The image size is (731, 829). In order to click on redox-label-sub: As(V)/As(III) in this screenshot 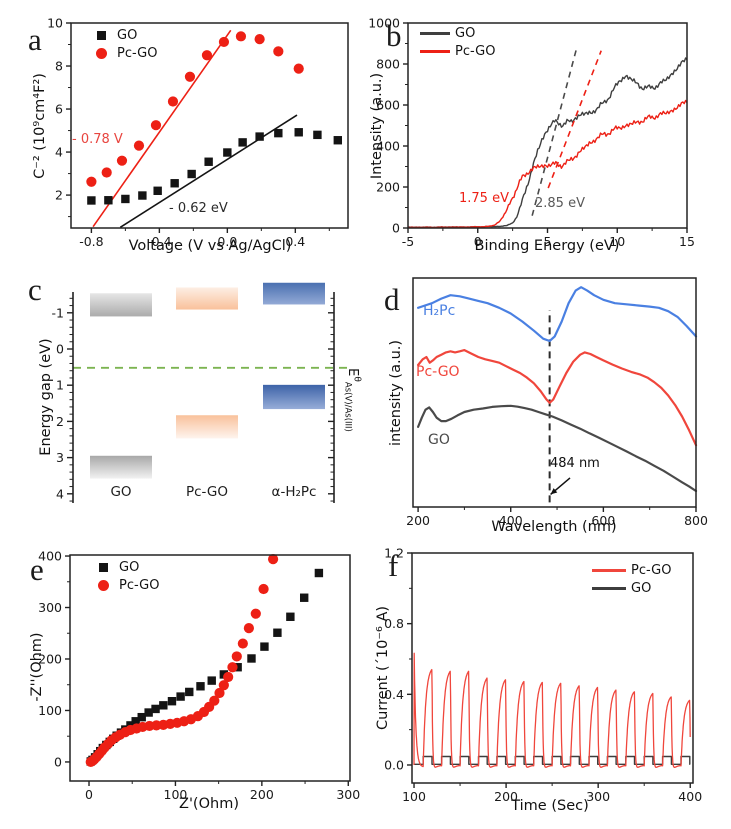, I will do `click(347, 406)`.